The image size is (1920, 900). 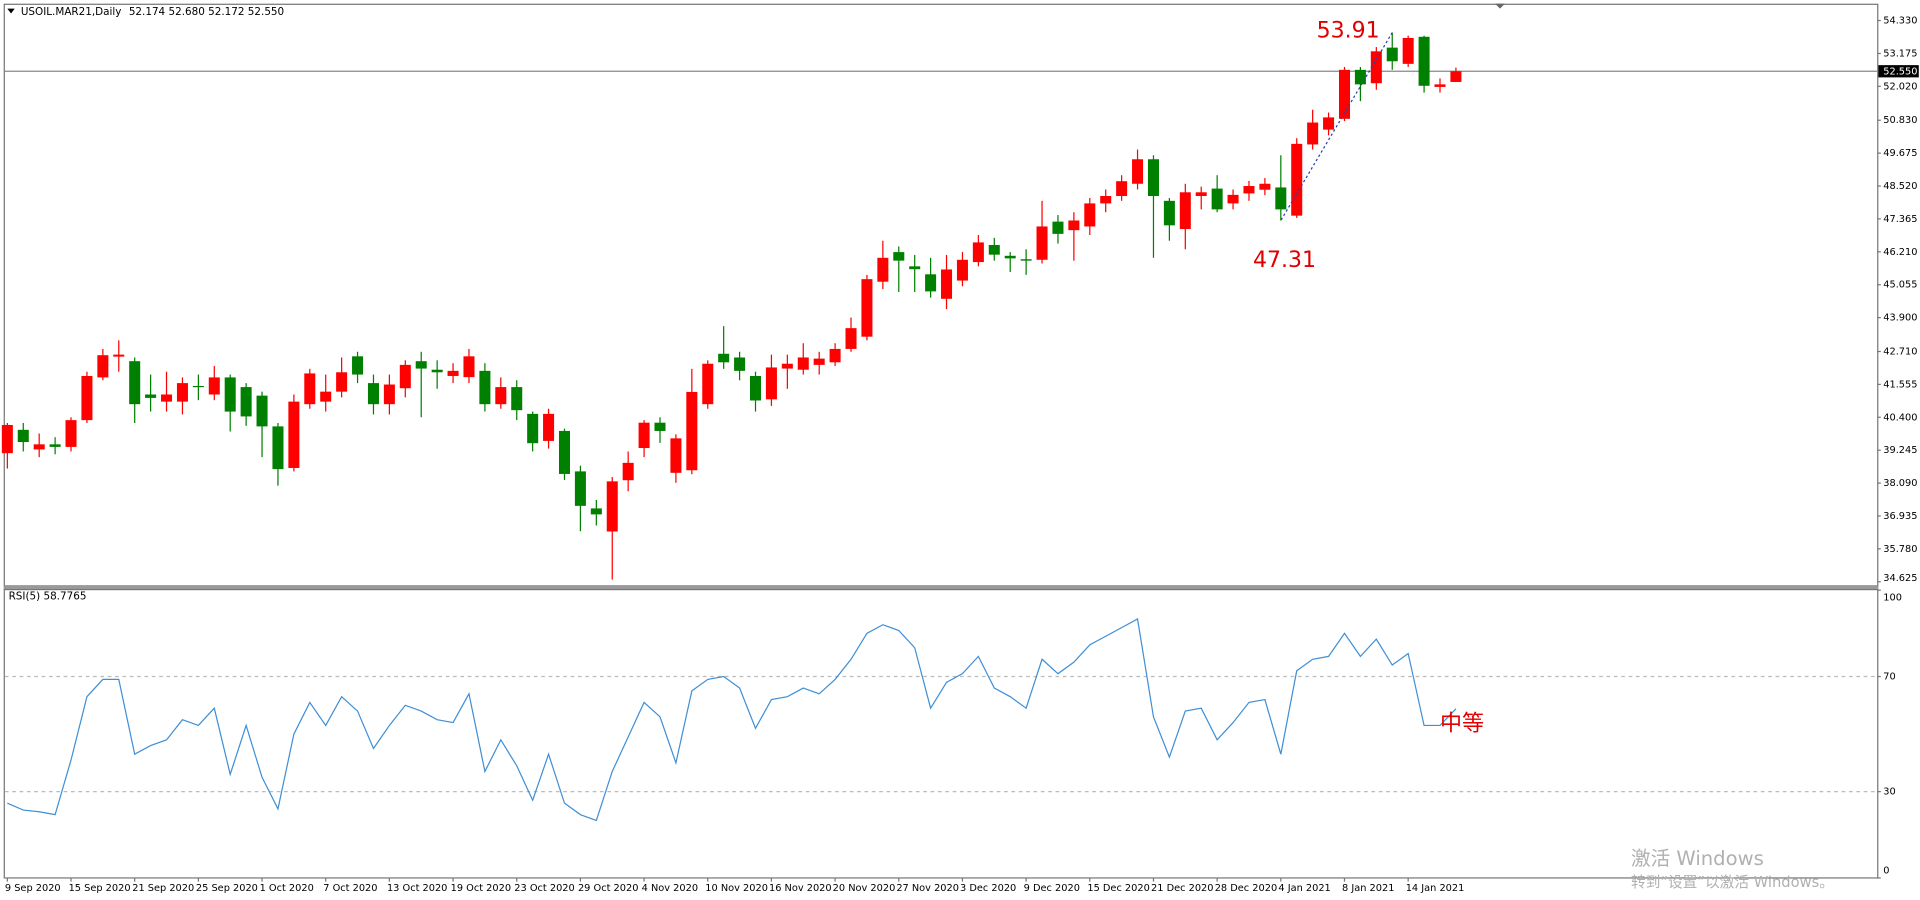 What do you see at coordinates (1900, 120) in the screenshot?
I see `y-tick-label: 50.830` at bounding box center [1900, 120].